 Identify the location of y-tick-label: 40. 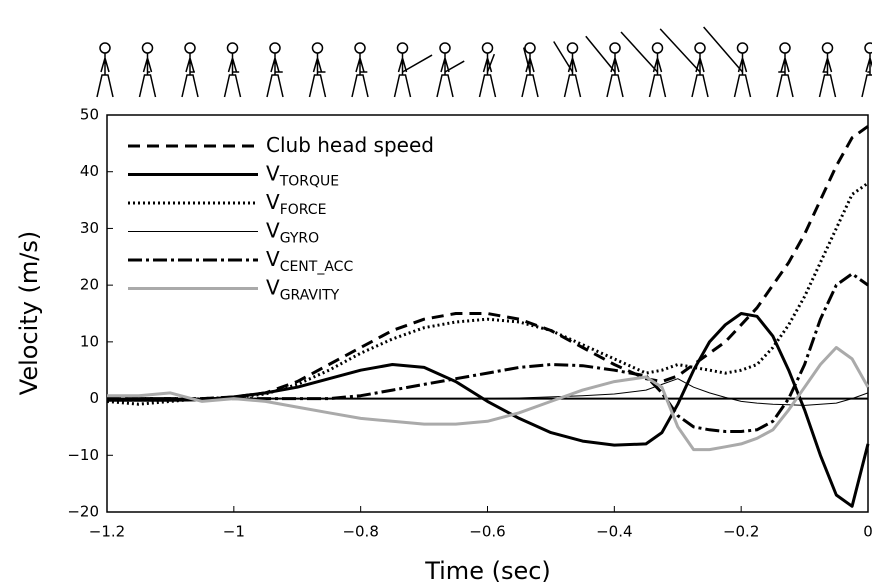
(89, 171).